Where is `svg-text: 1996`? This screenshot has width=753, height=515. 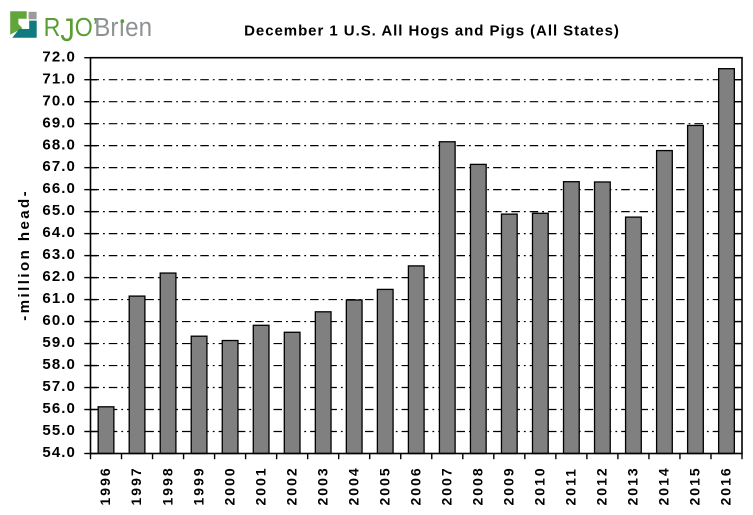 svg-text: 1996 is located at coordinates (105, 485).